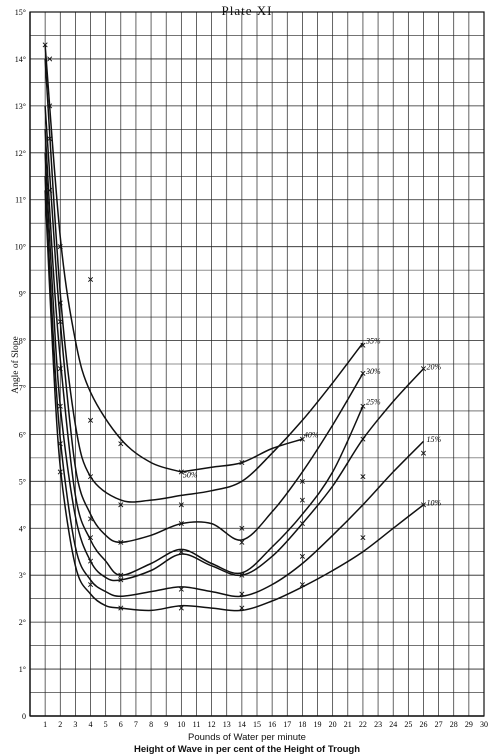 The width and height of the screenshot is (494, 756). What do you see at coordinates (181, 724) in the screenshot?
I see `x-tick-label: 10` at bounding box center [181, 724].